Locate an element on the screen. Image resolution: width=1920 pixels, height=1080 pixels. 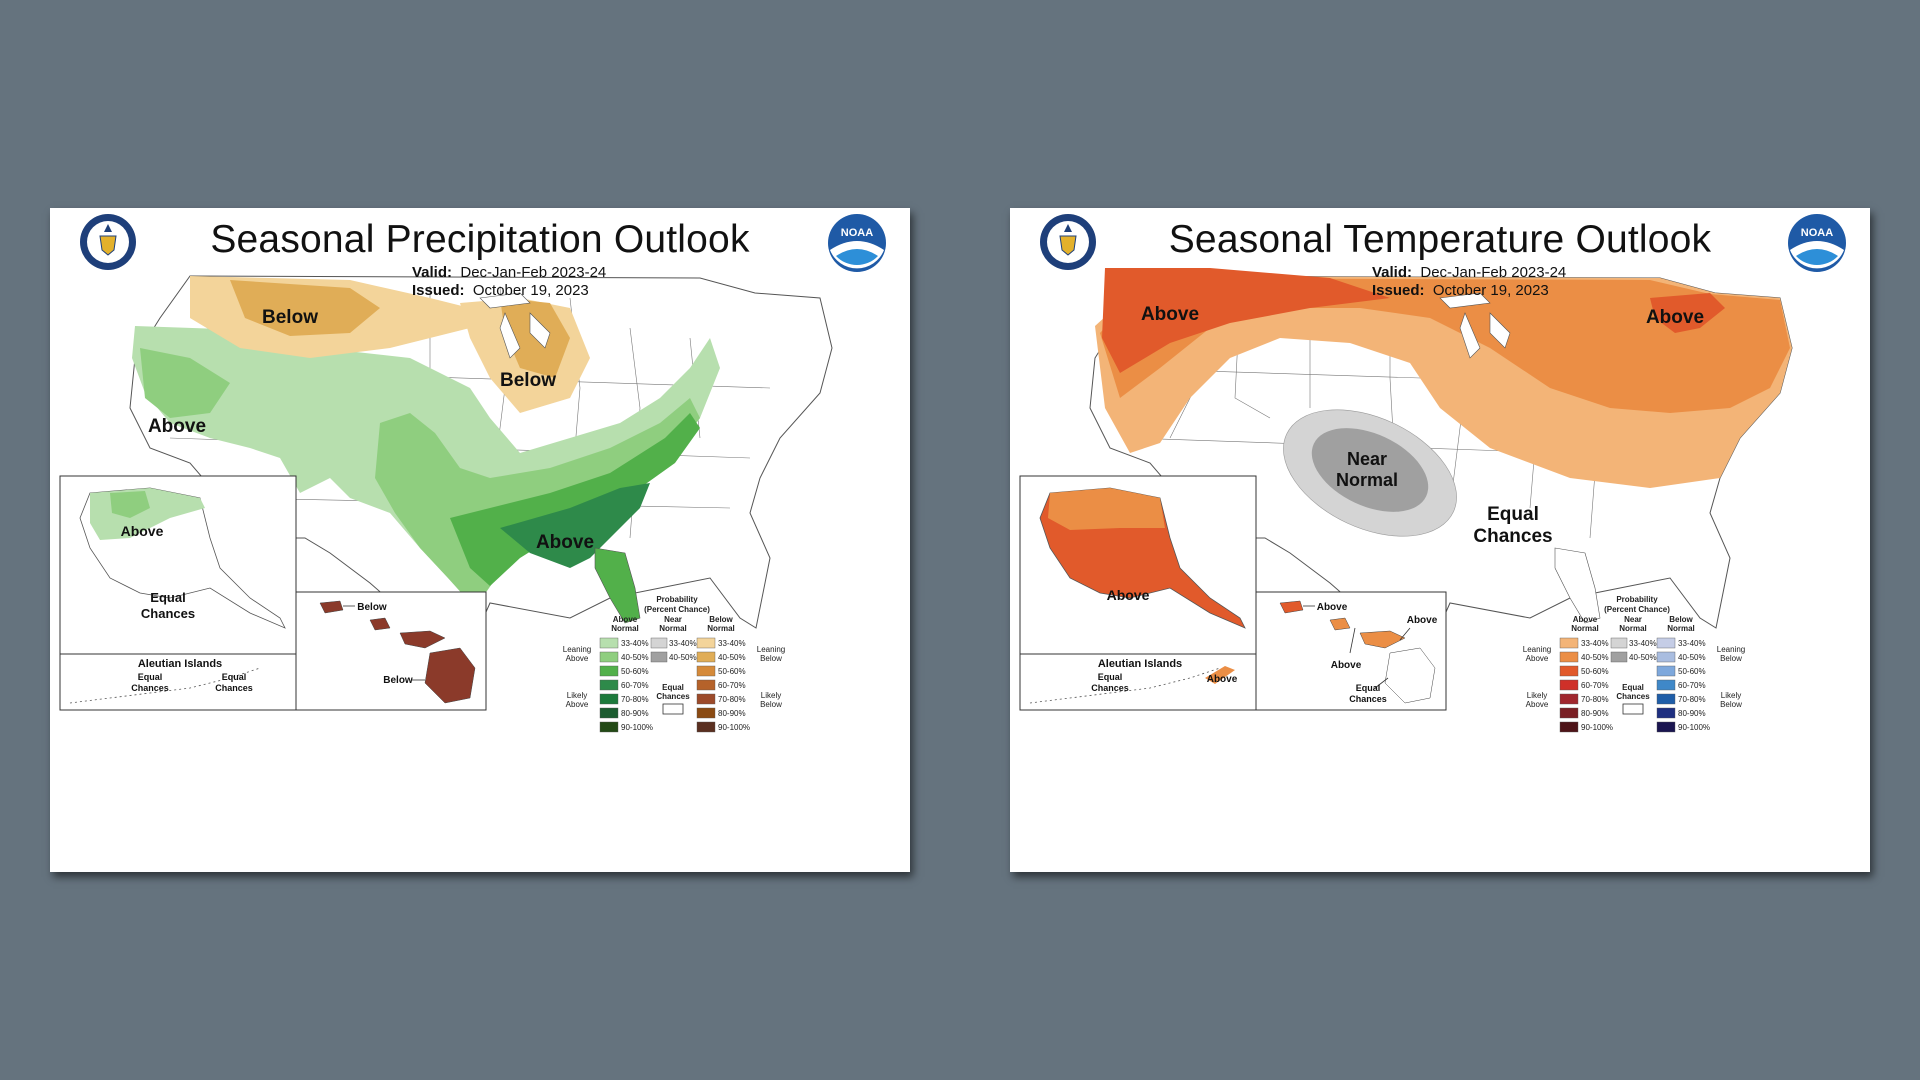
label-above-northwest: Above is located at coordinates (1170, 314).